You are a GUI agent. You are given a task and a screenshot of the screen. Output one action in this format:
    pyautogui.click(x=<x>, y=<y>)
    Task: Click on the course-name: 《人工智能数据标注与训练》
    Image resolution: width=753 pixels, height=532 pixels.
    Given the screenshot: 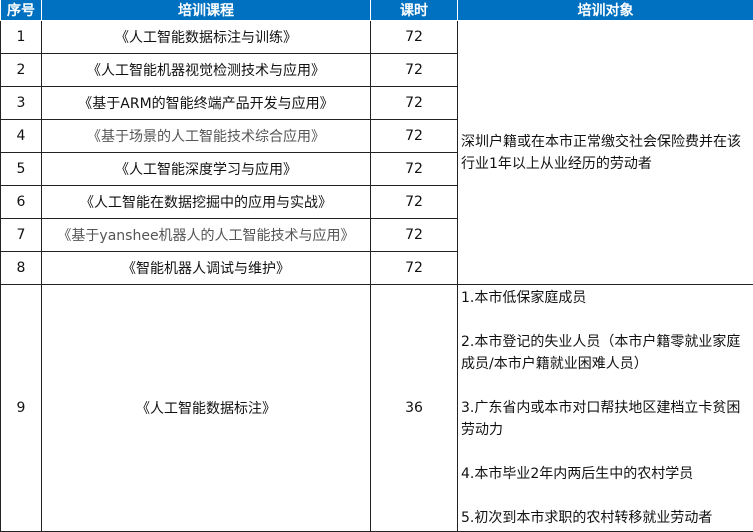 What is the action you would take?
    pyautogui.click(x=206, y=37)
    